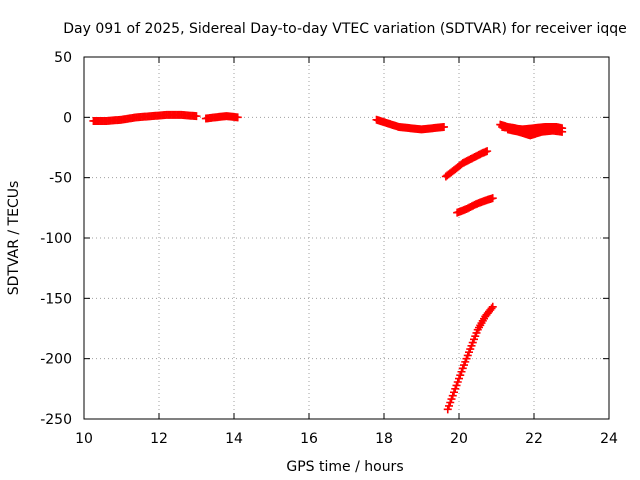  Describe the element at coordinates (63, 58) in the screenshot. I see `y-tick-label: 50` at that location.